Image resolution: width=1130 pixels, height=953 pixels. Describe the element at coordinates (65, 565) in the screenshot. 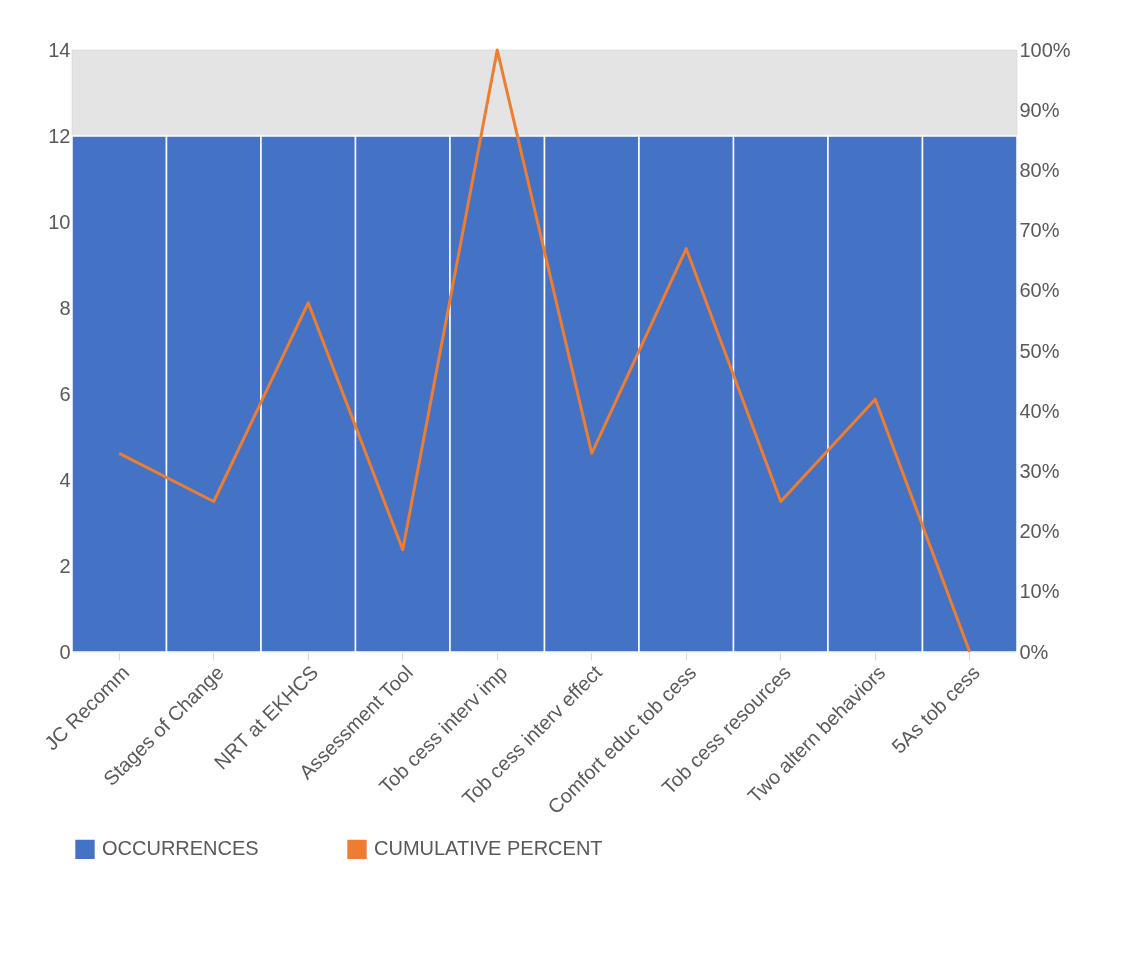

I see `y-tick-label: 2` at that location.